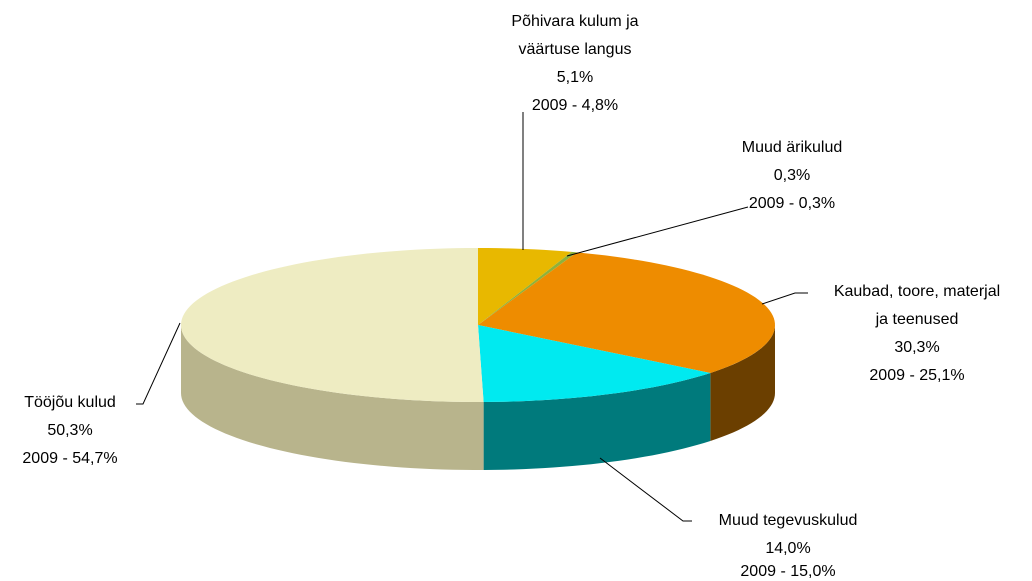  What do you see at coordinates (916, 347) in the screenshot?
I see `value-label: 30,3%` at bounding box center [916, 347].